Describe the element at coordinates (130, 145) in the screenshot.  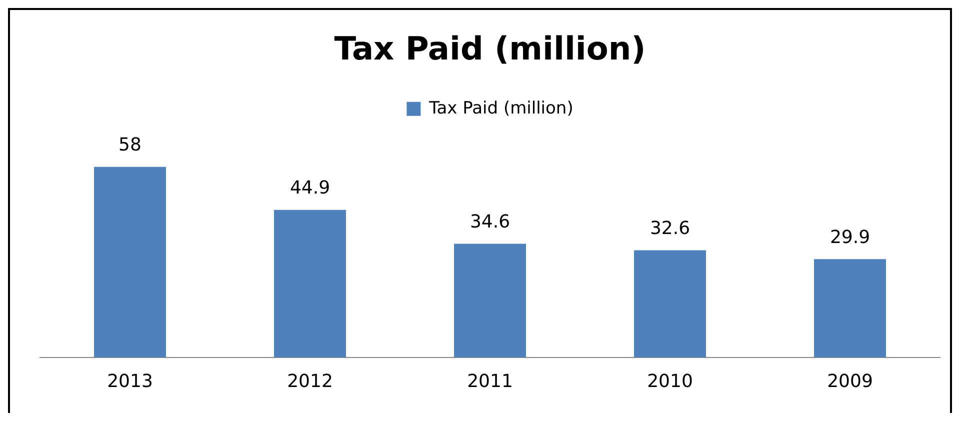
I see `data-label: 58` at that location.